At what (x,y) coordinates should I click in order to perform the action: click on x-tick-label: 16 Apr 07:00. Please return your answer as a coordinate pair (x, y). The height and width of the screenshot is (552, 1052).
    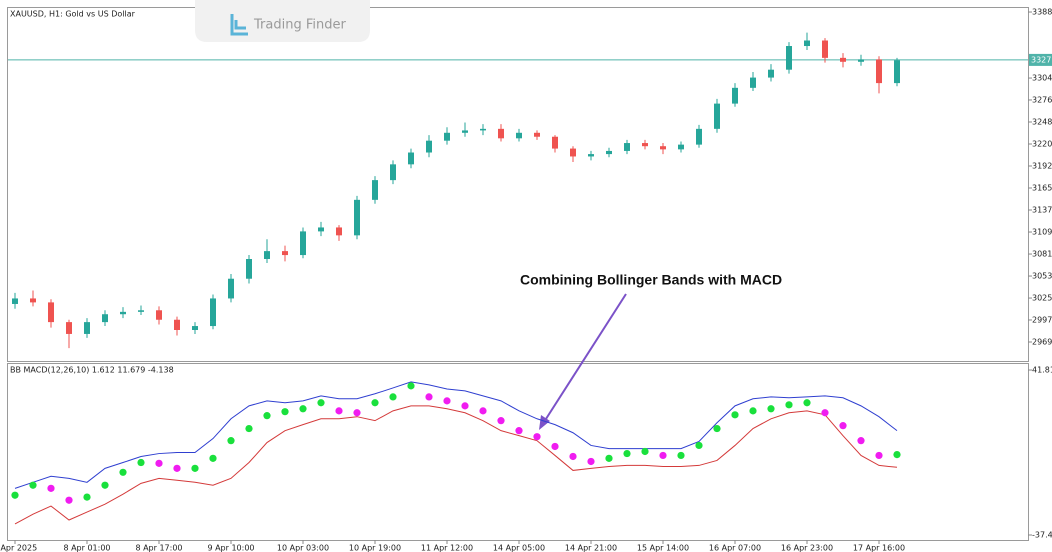
    Looking at the image, I should click on (735, 548).